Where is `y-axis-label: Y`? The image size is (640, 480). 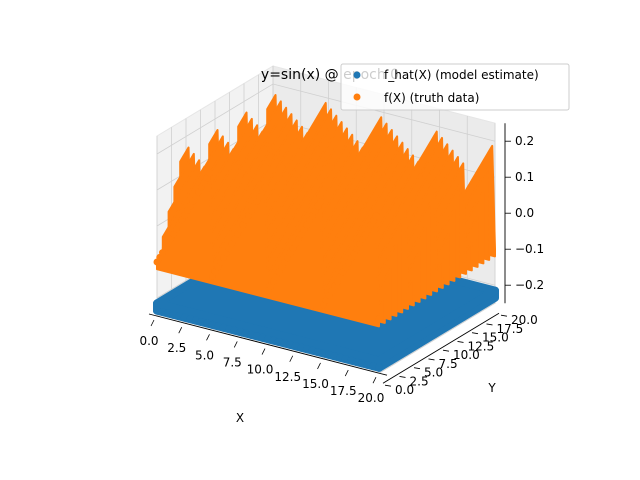 y-axis-label: Y is located at coordinates (491, 388).